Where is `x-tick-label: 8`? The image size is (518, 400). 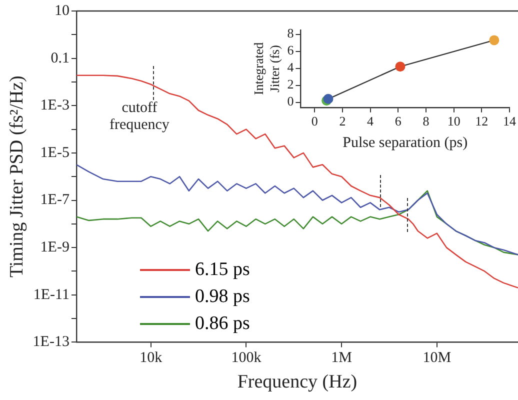
x-tick-label: 8 is located at coordinates (426, 121).